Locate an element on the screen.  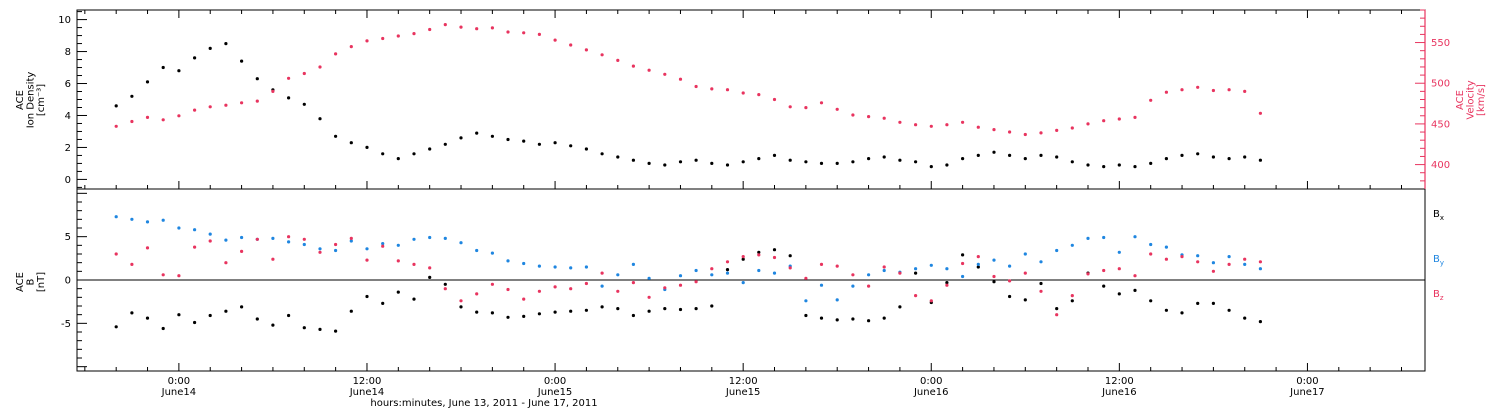
density-axis-label: ACE Ion Density [cm⁻³] is located at coordinates (31, 100).